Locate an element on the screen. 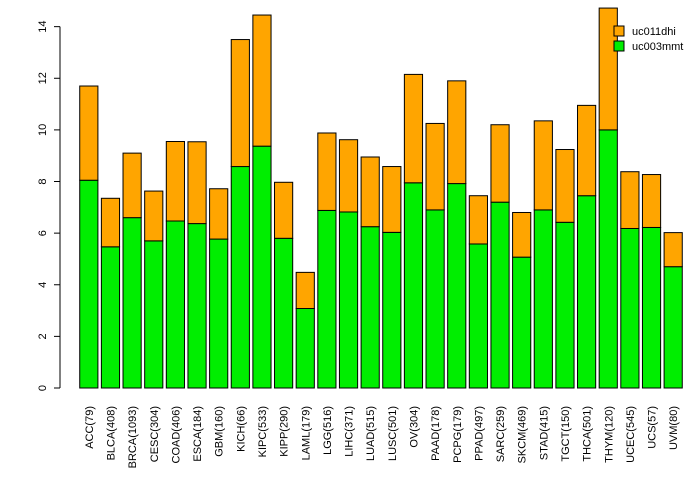  y-tick-label: 8 is located at coordinates (43, 181).